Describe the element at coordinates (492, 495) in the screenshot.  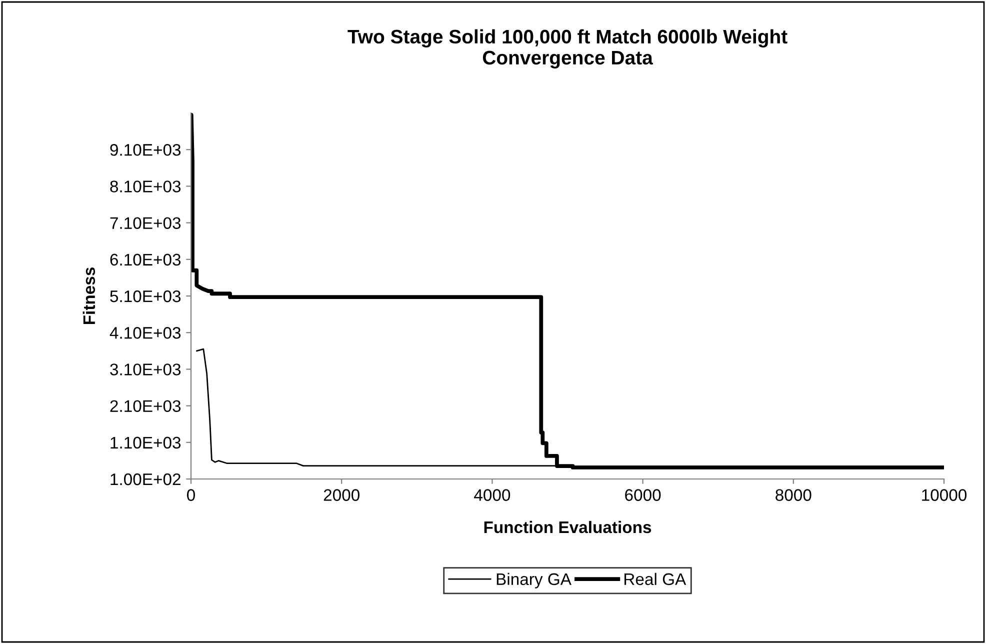
I see `x-tick-label: 4000` at that location.